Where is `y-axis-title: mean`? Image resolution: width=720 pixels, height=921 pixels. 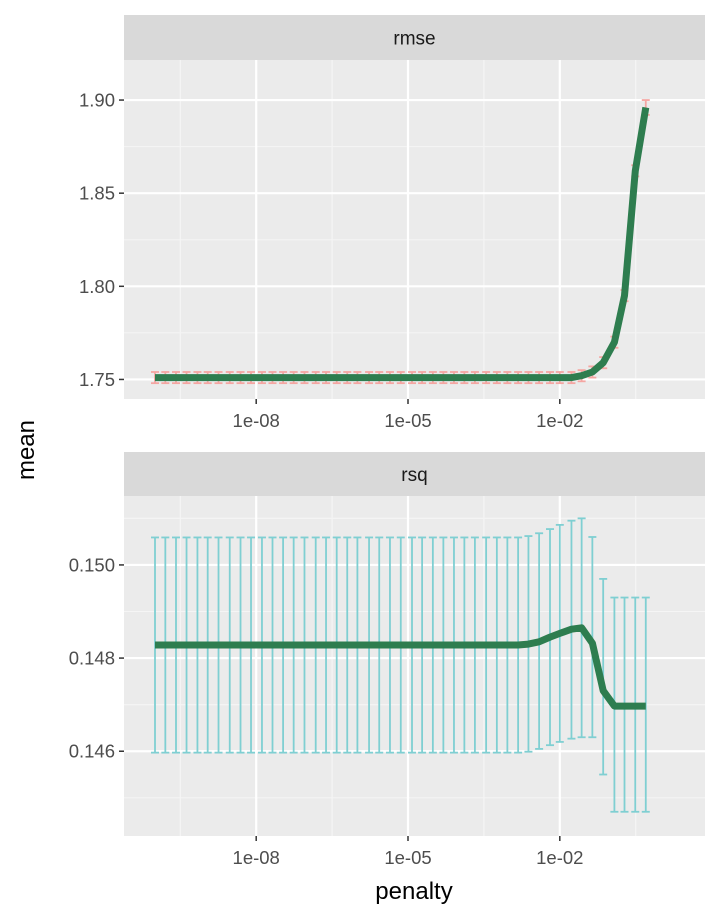
y-axis-title: mean is located at coordinates (26, 450).